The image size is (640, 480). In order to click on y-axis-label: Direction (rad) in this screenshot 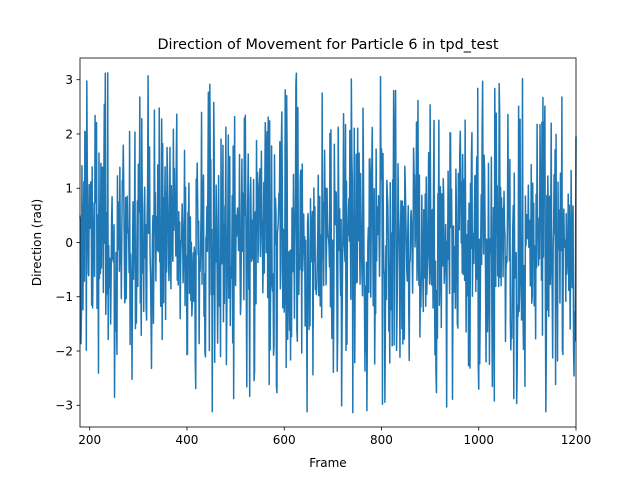, I will do `click(37, 242)`.